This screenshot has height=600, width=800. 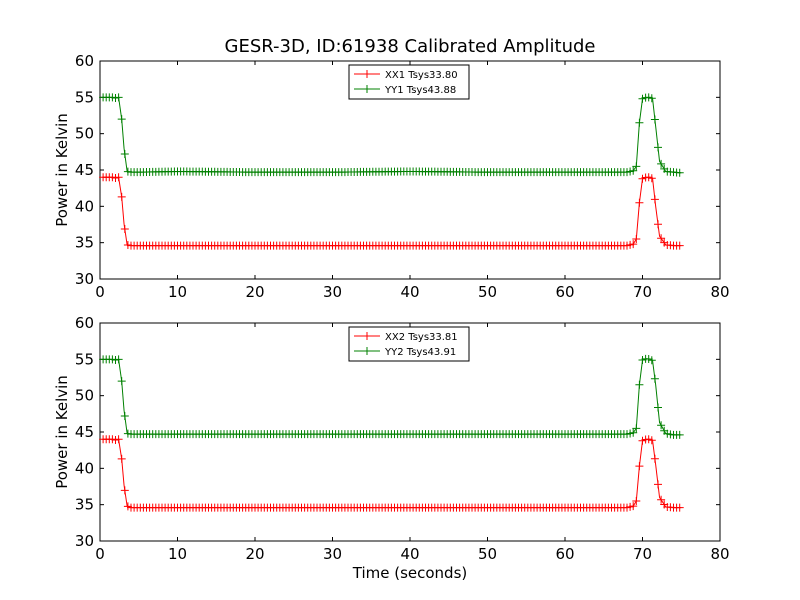 I want to click on chart-title: GESR-3D, ID:61938 Calibrated Amplitude, so click(x=410, y=46).